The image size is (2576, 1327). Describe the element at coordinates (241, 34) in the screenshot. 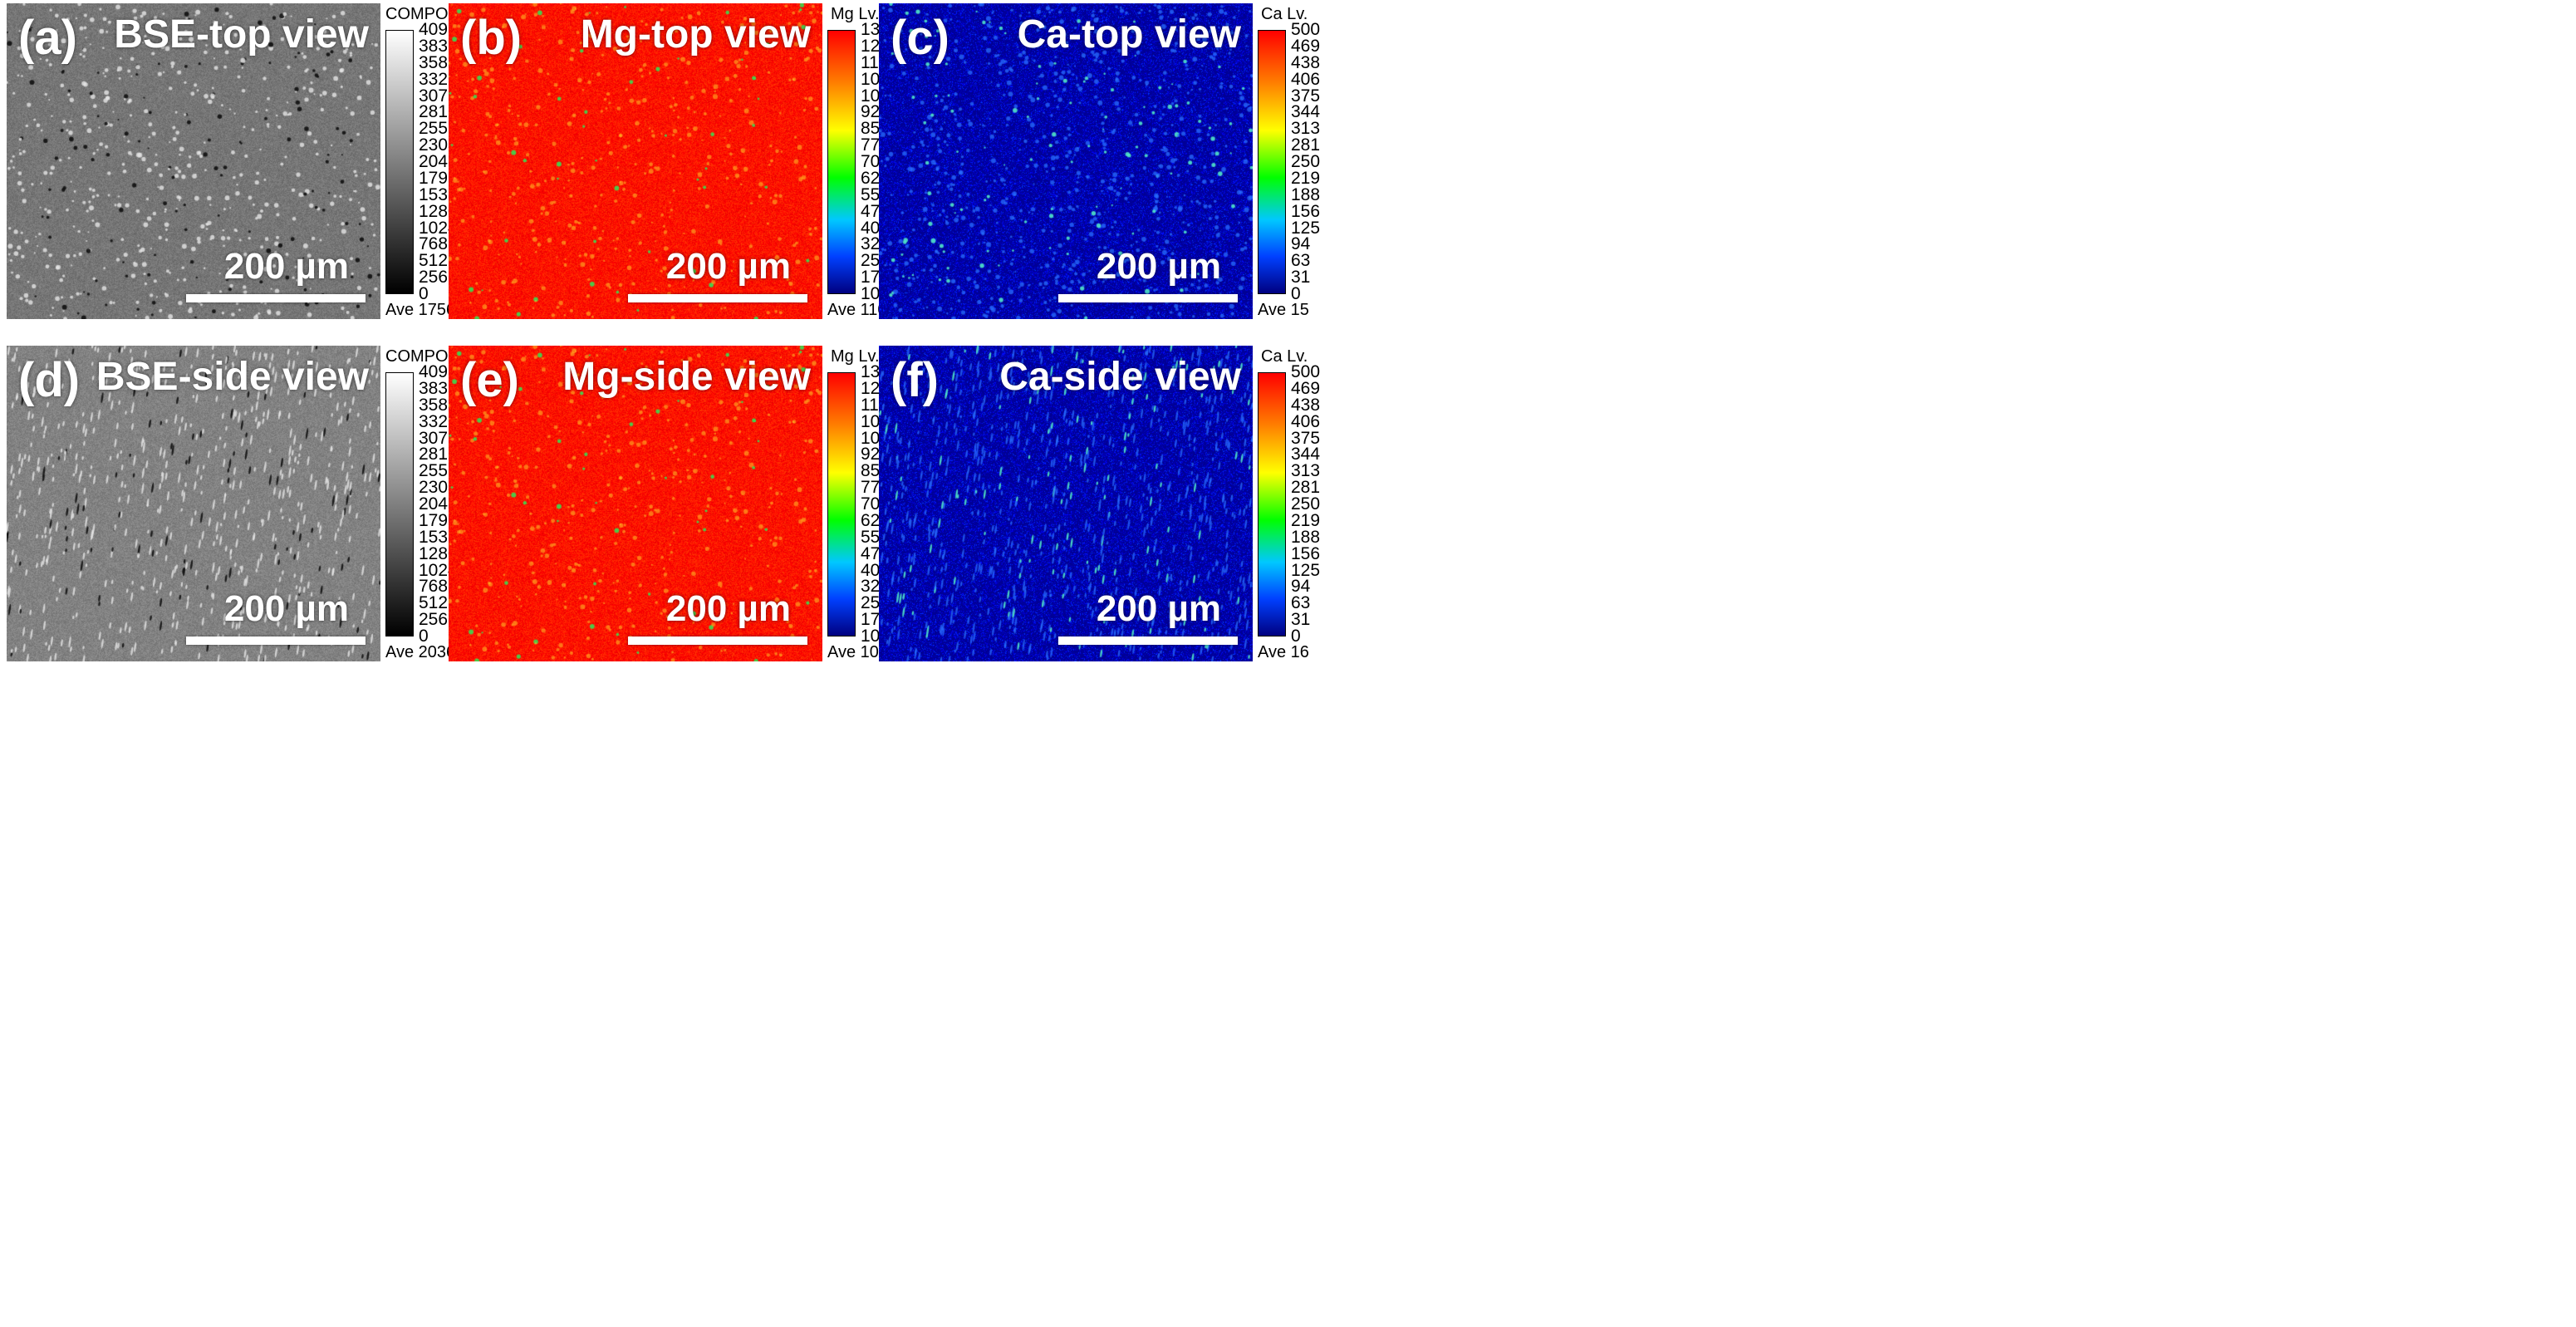

I see `panel-title: BSE-top view` at that location.